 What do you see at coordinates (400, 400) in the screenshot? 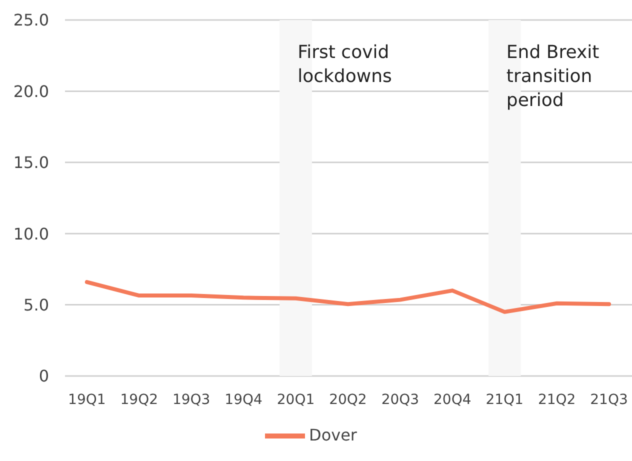
I see `x-tick-label: 20Q3` at bounding box center [400, 400].